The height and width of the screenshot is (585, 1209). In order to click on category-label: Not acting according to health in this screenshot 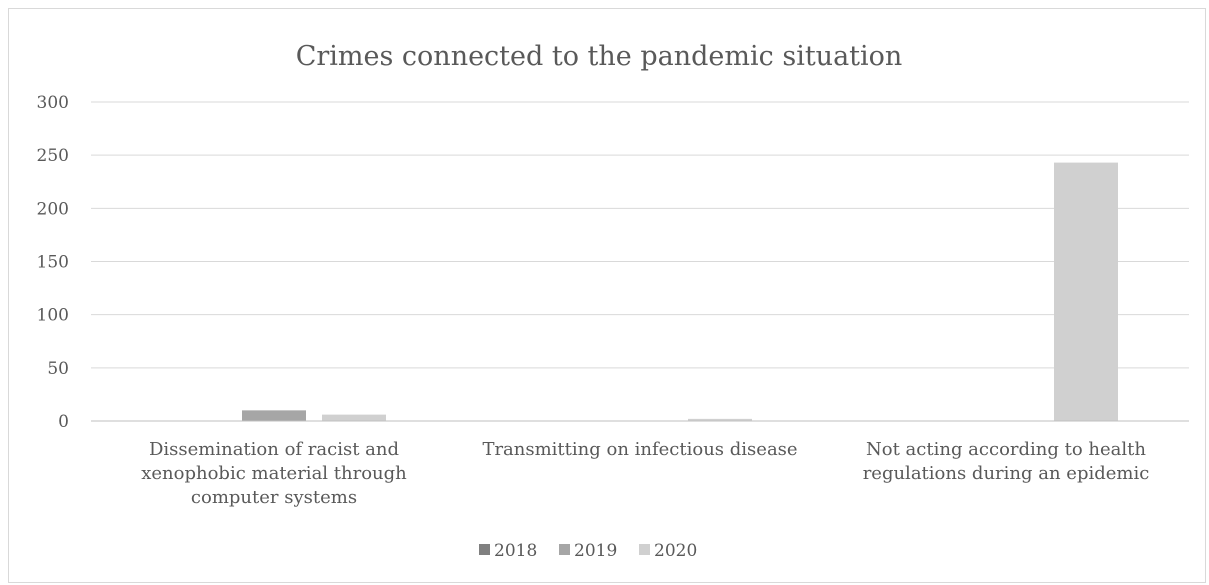, I will do `click(1006, 449)`.